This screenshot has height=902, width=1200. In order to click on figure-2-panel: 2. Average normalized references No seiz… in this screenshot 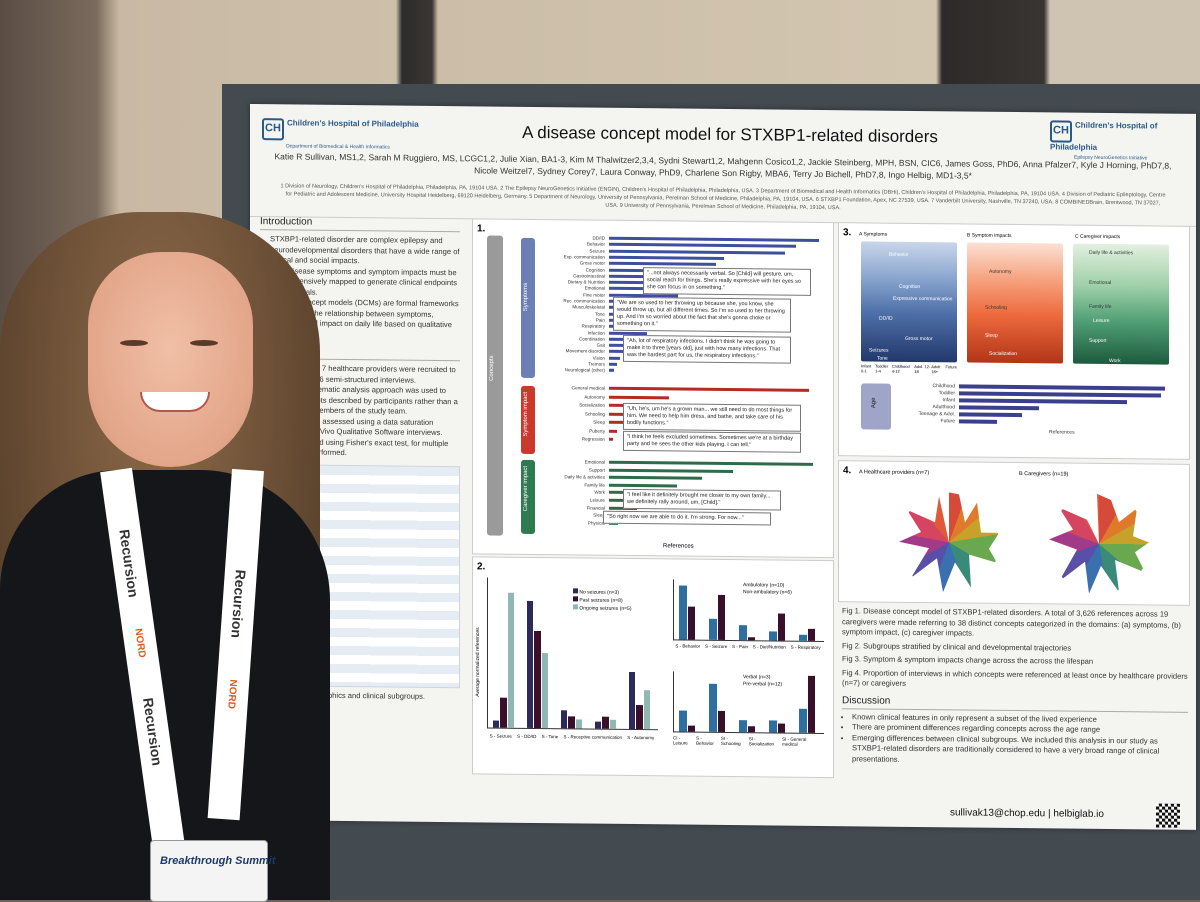, I will do `click(653, 667)`.